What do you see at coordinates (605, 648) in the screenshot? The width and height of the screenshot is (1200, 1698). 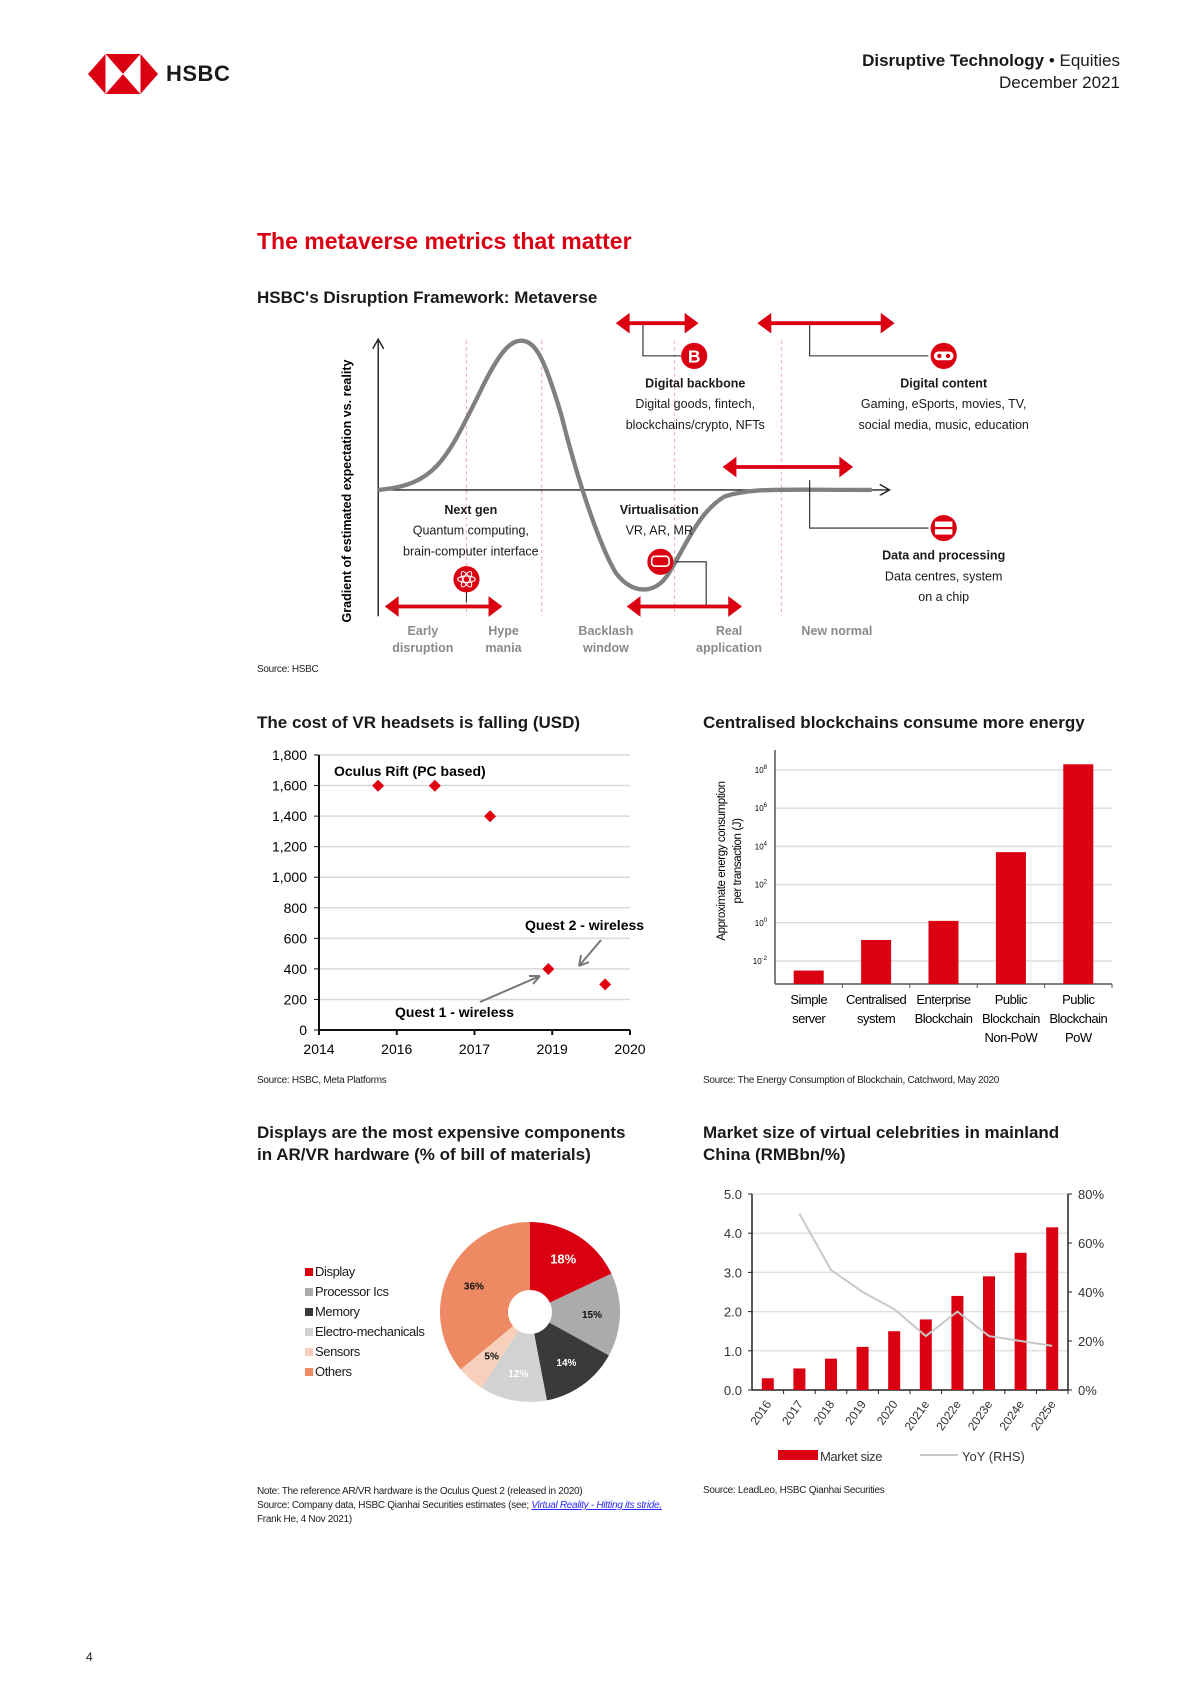 I see `stage-backlash-2: window` at bounding box center [605, 648].